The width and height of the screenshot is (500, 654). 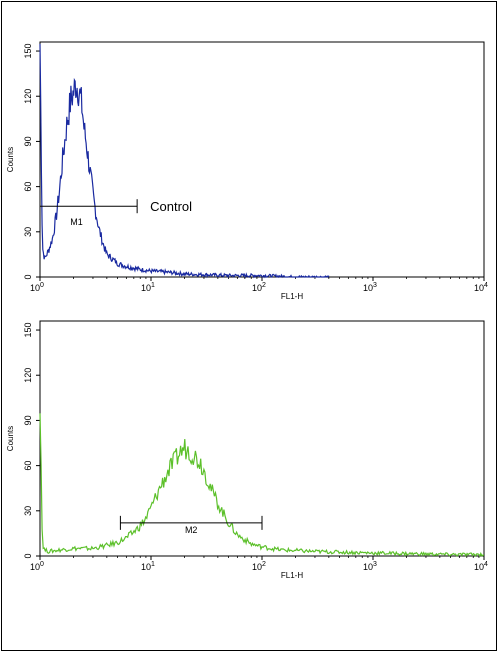 What do you see at coordinates (171, 206) in the screenshot?
I see `control-label: Control` at bounding box center [171, 206].